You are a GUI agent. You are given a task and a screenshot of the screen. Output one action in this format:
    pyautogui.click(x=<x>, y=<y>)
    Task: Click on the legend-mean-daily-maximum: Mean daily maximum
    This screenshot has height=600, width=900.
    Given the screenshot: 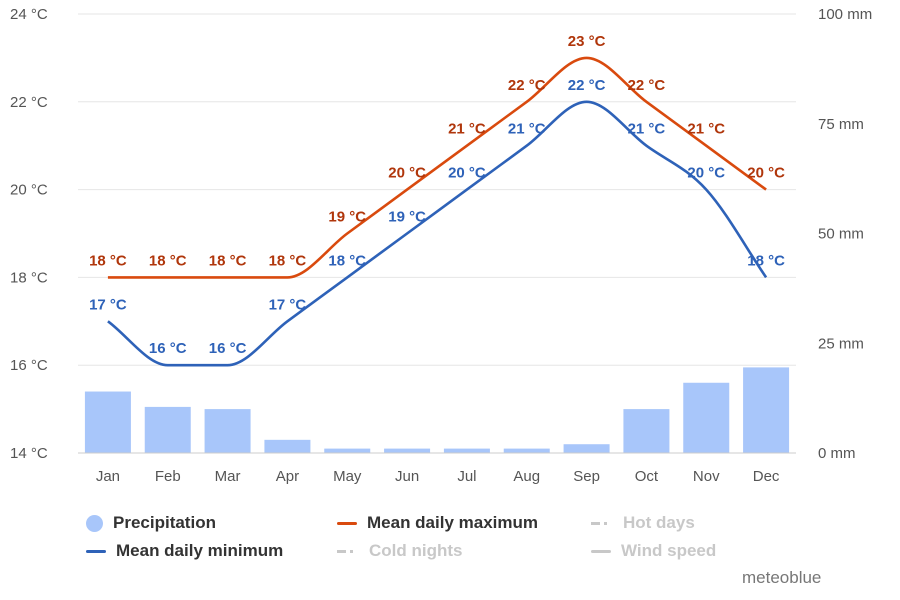 What is the action you would take?
    pyautogui.click(x=437, y=523)
    